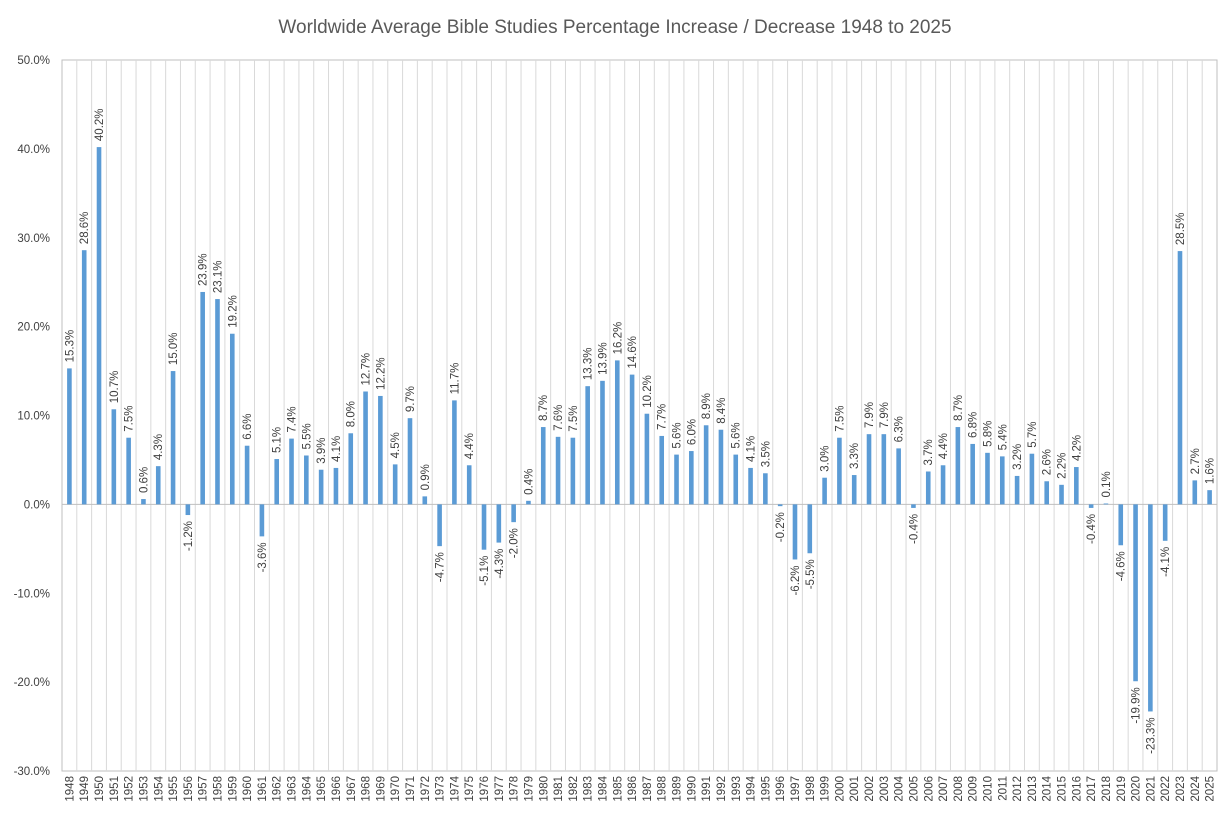  Describe the element at coordinates (1181, 228) in the screenshot. I see `data-label: 28.5%` at that location.